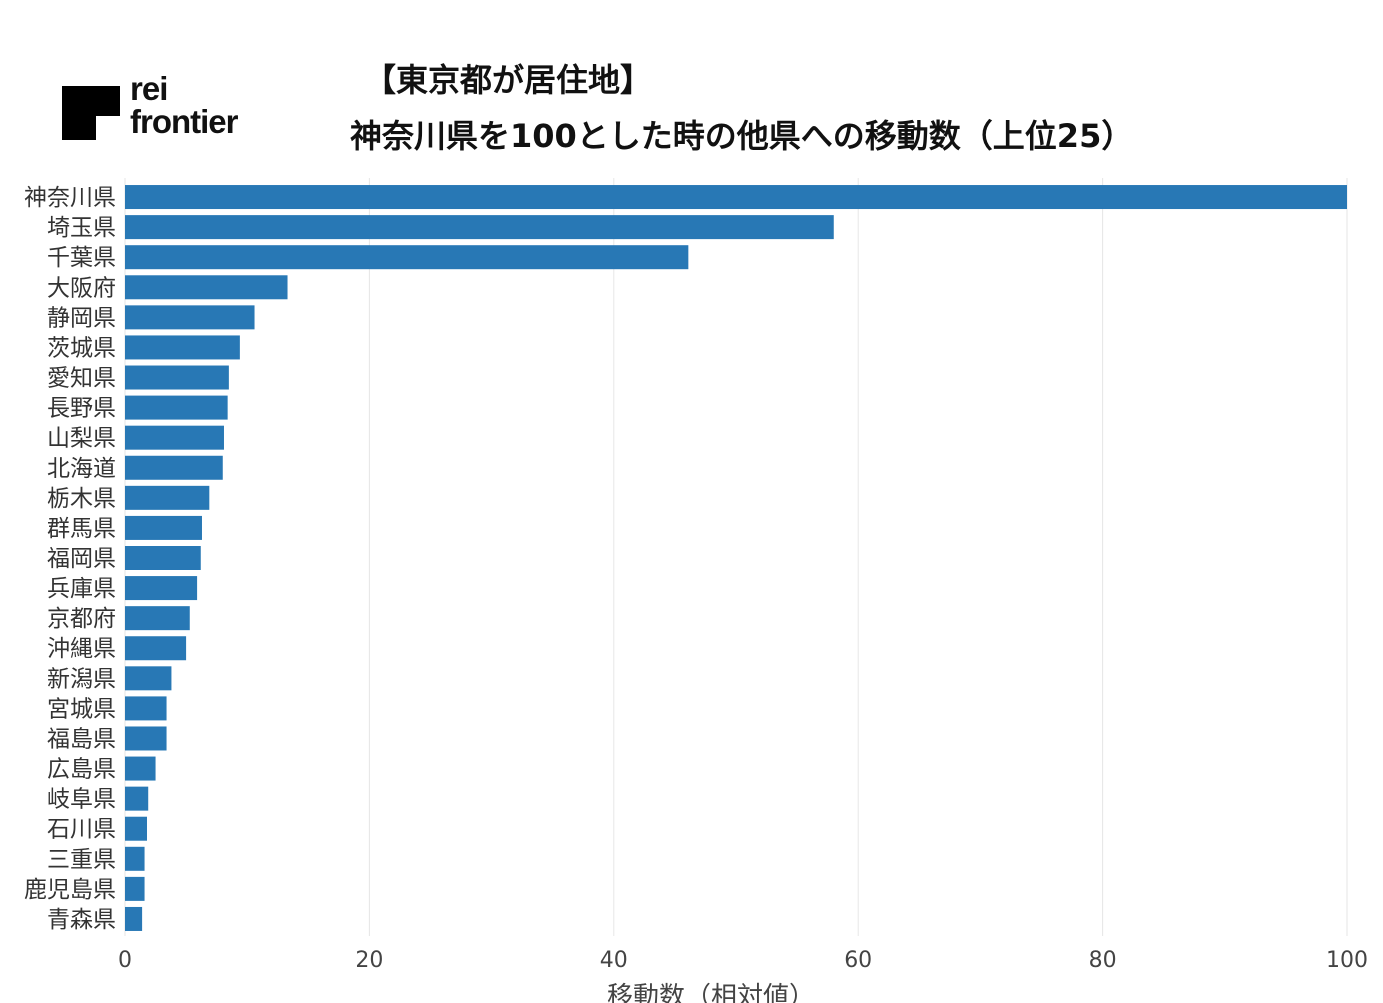 This screenshot has height=1003, width=1383. What do you see at coordinates (81, 830) in the screenshot?
I see `category-label-22: 石川県` at bounding box center [81, 830].